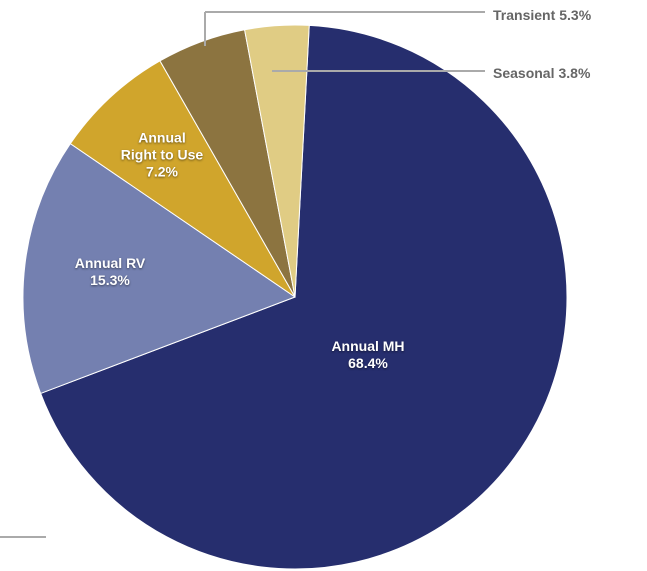 Image resolution: width=647 pixels, height=571 pixels. I want to click on slice-label: Annual RV 15.3%, so click(110, 272).